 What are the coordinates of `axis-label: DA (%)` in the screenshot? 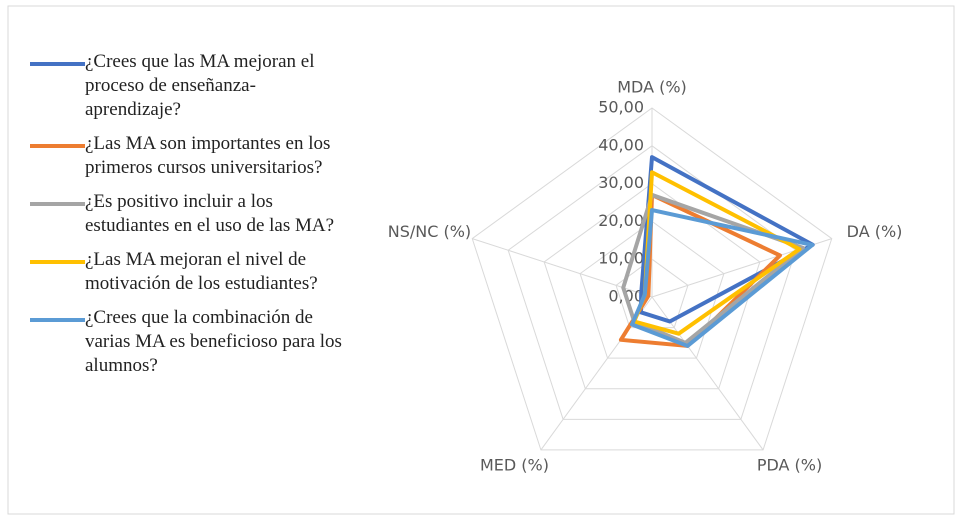 It's located at (875, 231).